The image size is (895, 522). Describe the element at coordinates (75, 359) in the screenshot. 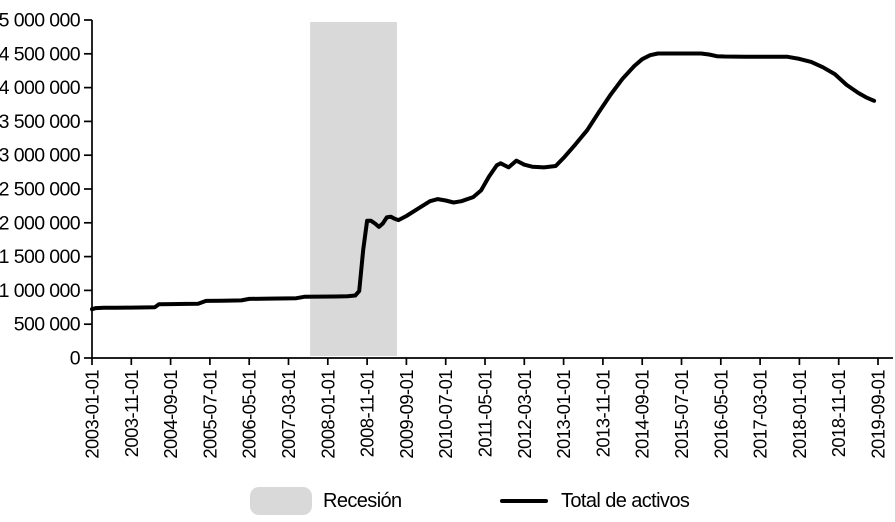

I see `y-axis-tick-label: 0` at that location.